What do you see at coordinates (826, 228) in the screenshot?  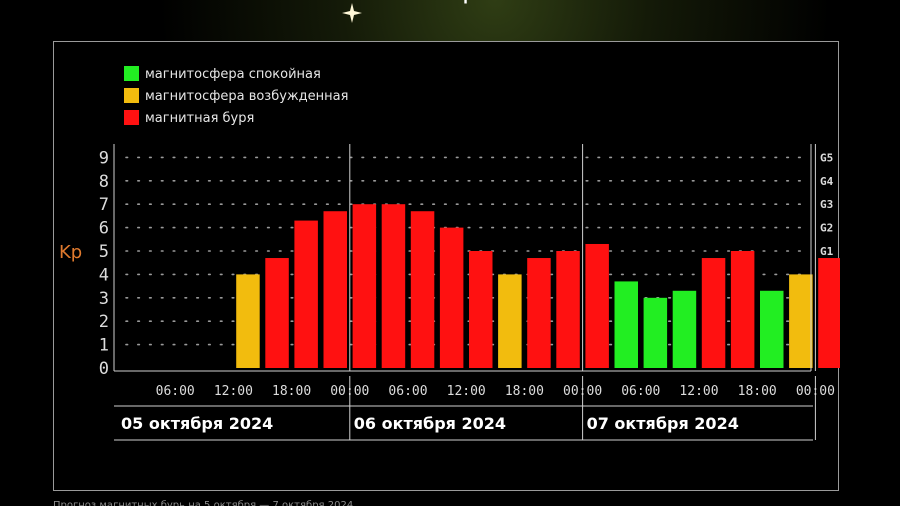 I see `storm-level-label: G2` at bounding box center [826, 228].